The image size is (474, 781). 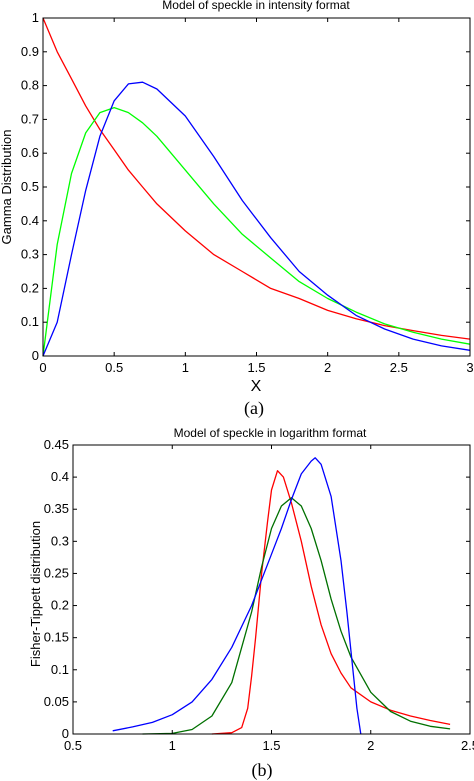 What do you see at coordinates (56, 637) in the screenshot?
I see `chart-b-y-tick-label: 0.15` at bounding box center [56, 637].